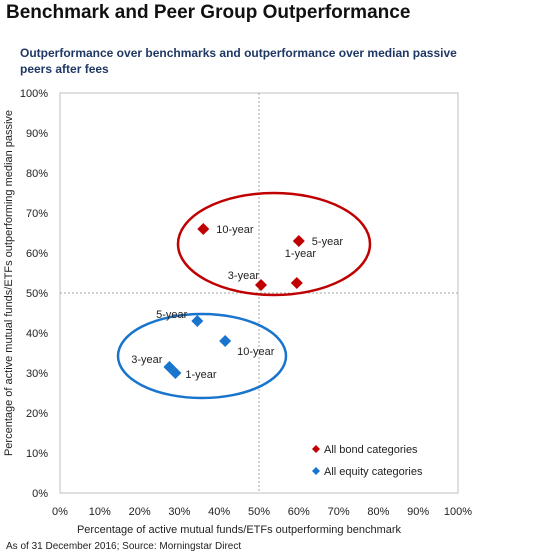 The image size is (541, 554). I want to click on y-tick-label: 80%, so click(37, 174).